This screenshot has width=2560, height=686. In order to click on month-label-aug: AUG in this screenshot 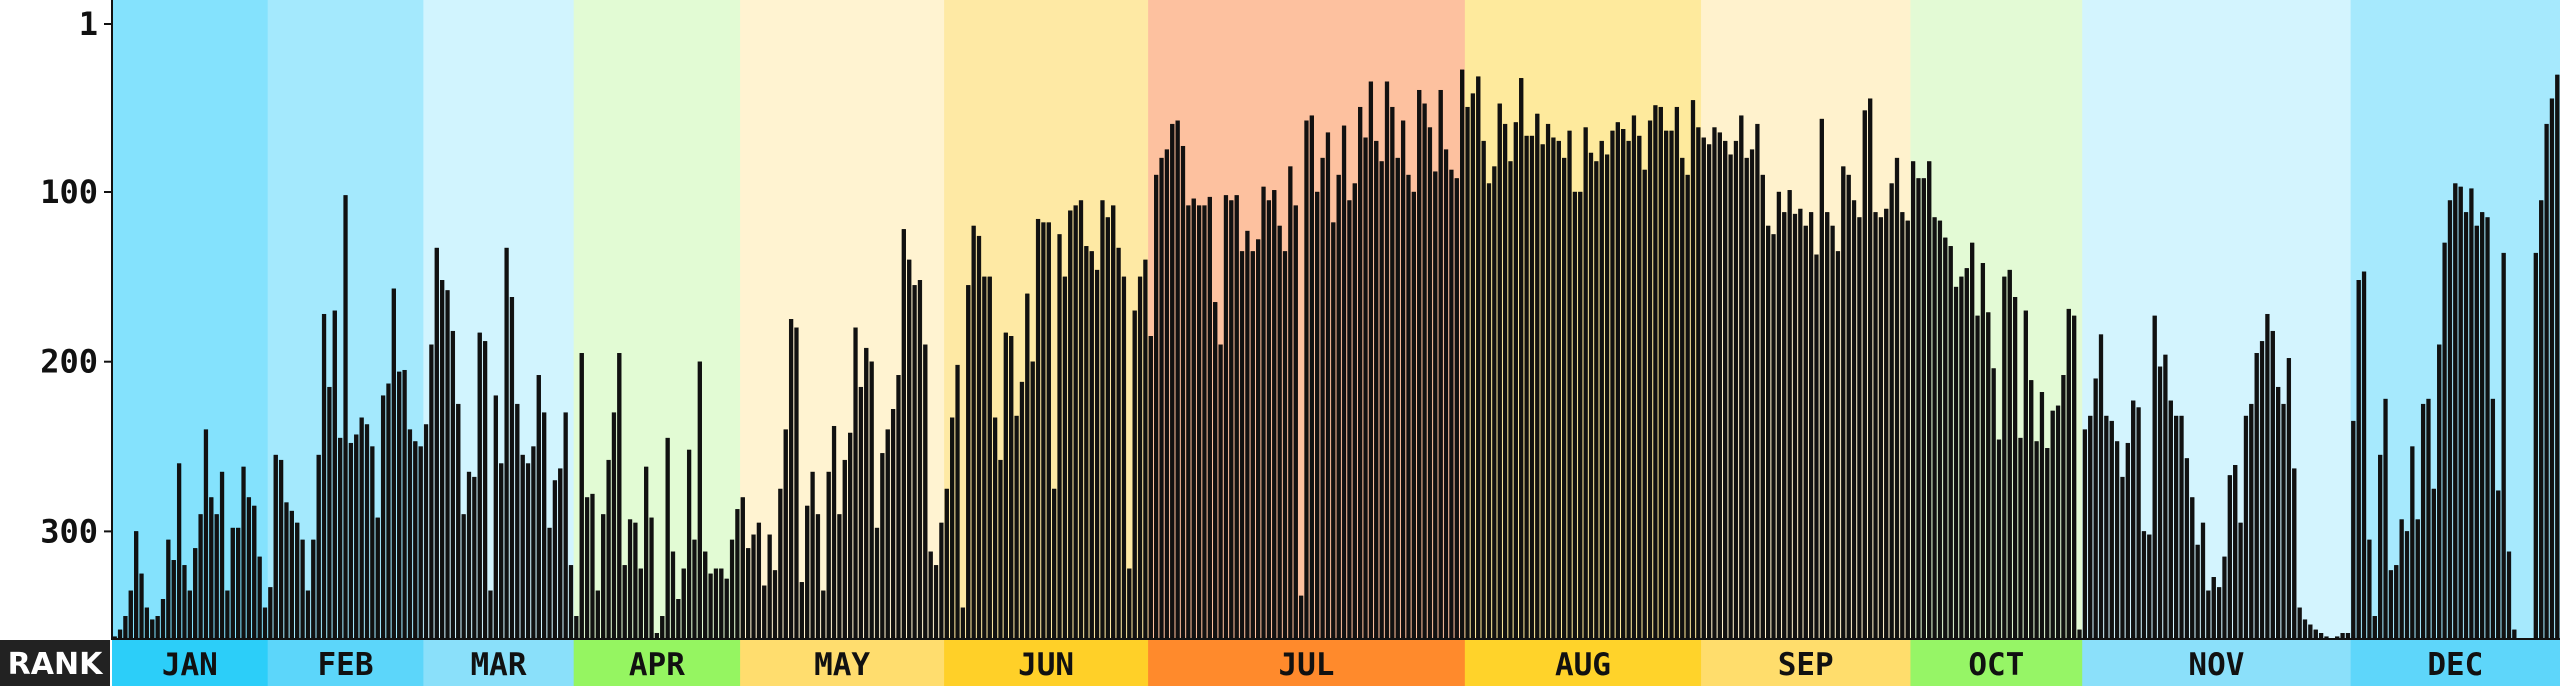, I will do `click(1583, 665)`.